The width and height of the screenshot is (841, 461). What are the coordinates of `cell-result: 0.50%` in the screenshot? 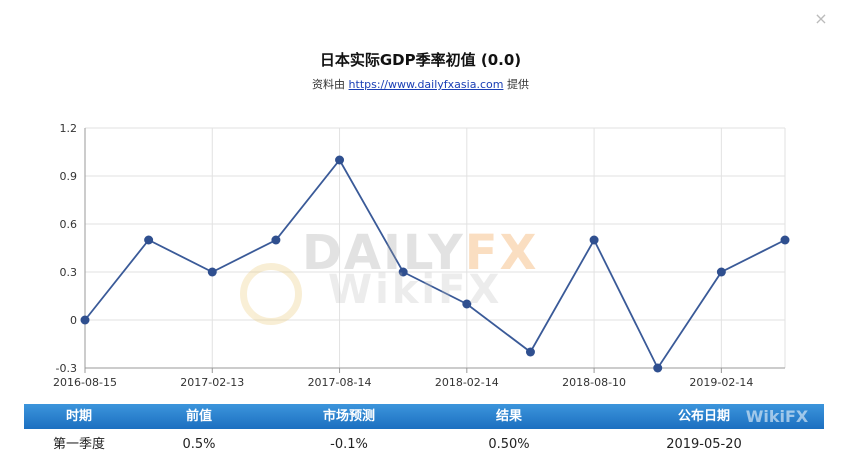 It's located at (509, 444).